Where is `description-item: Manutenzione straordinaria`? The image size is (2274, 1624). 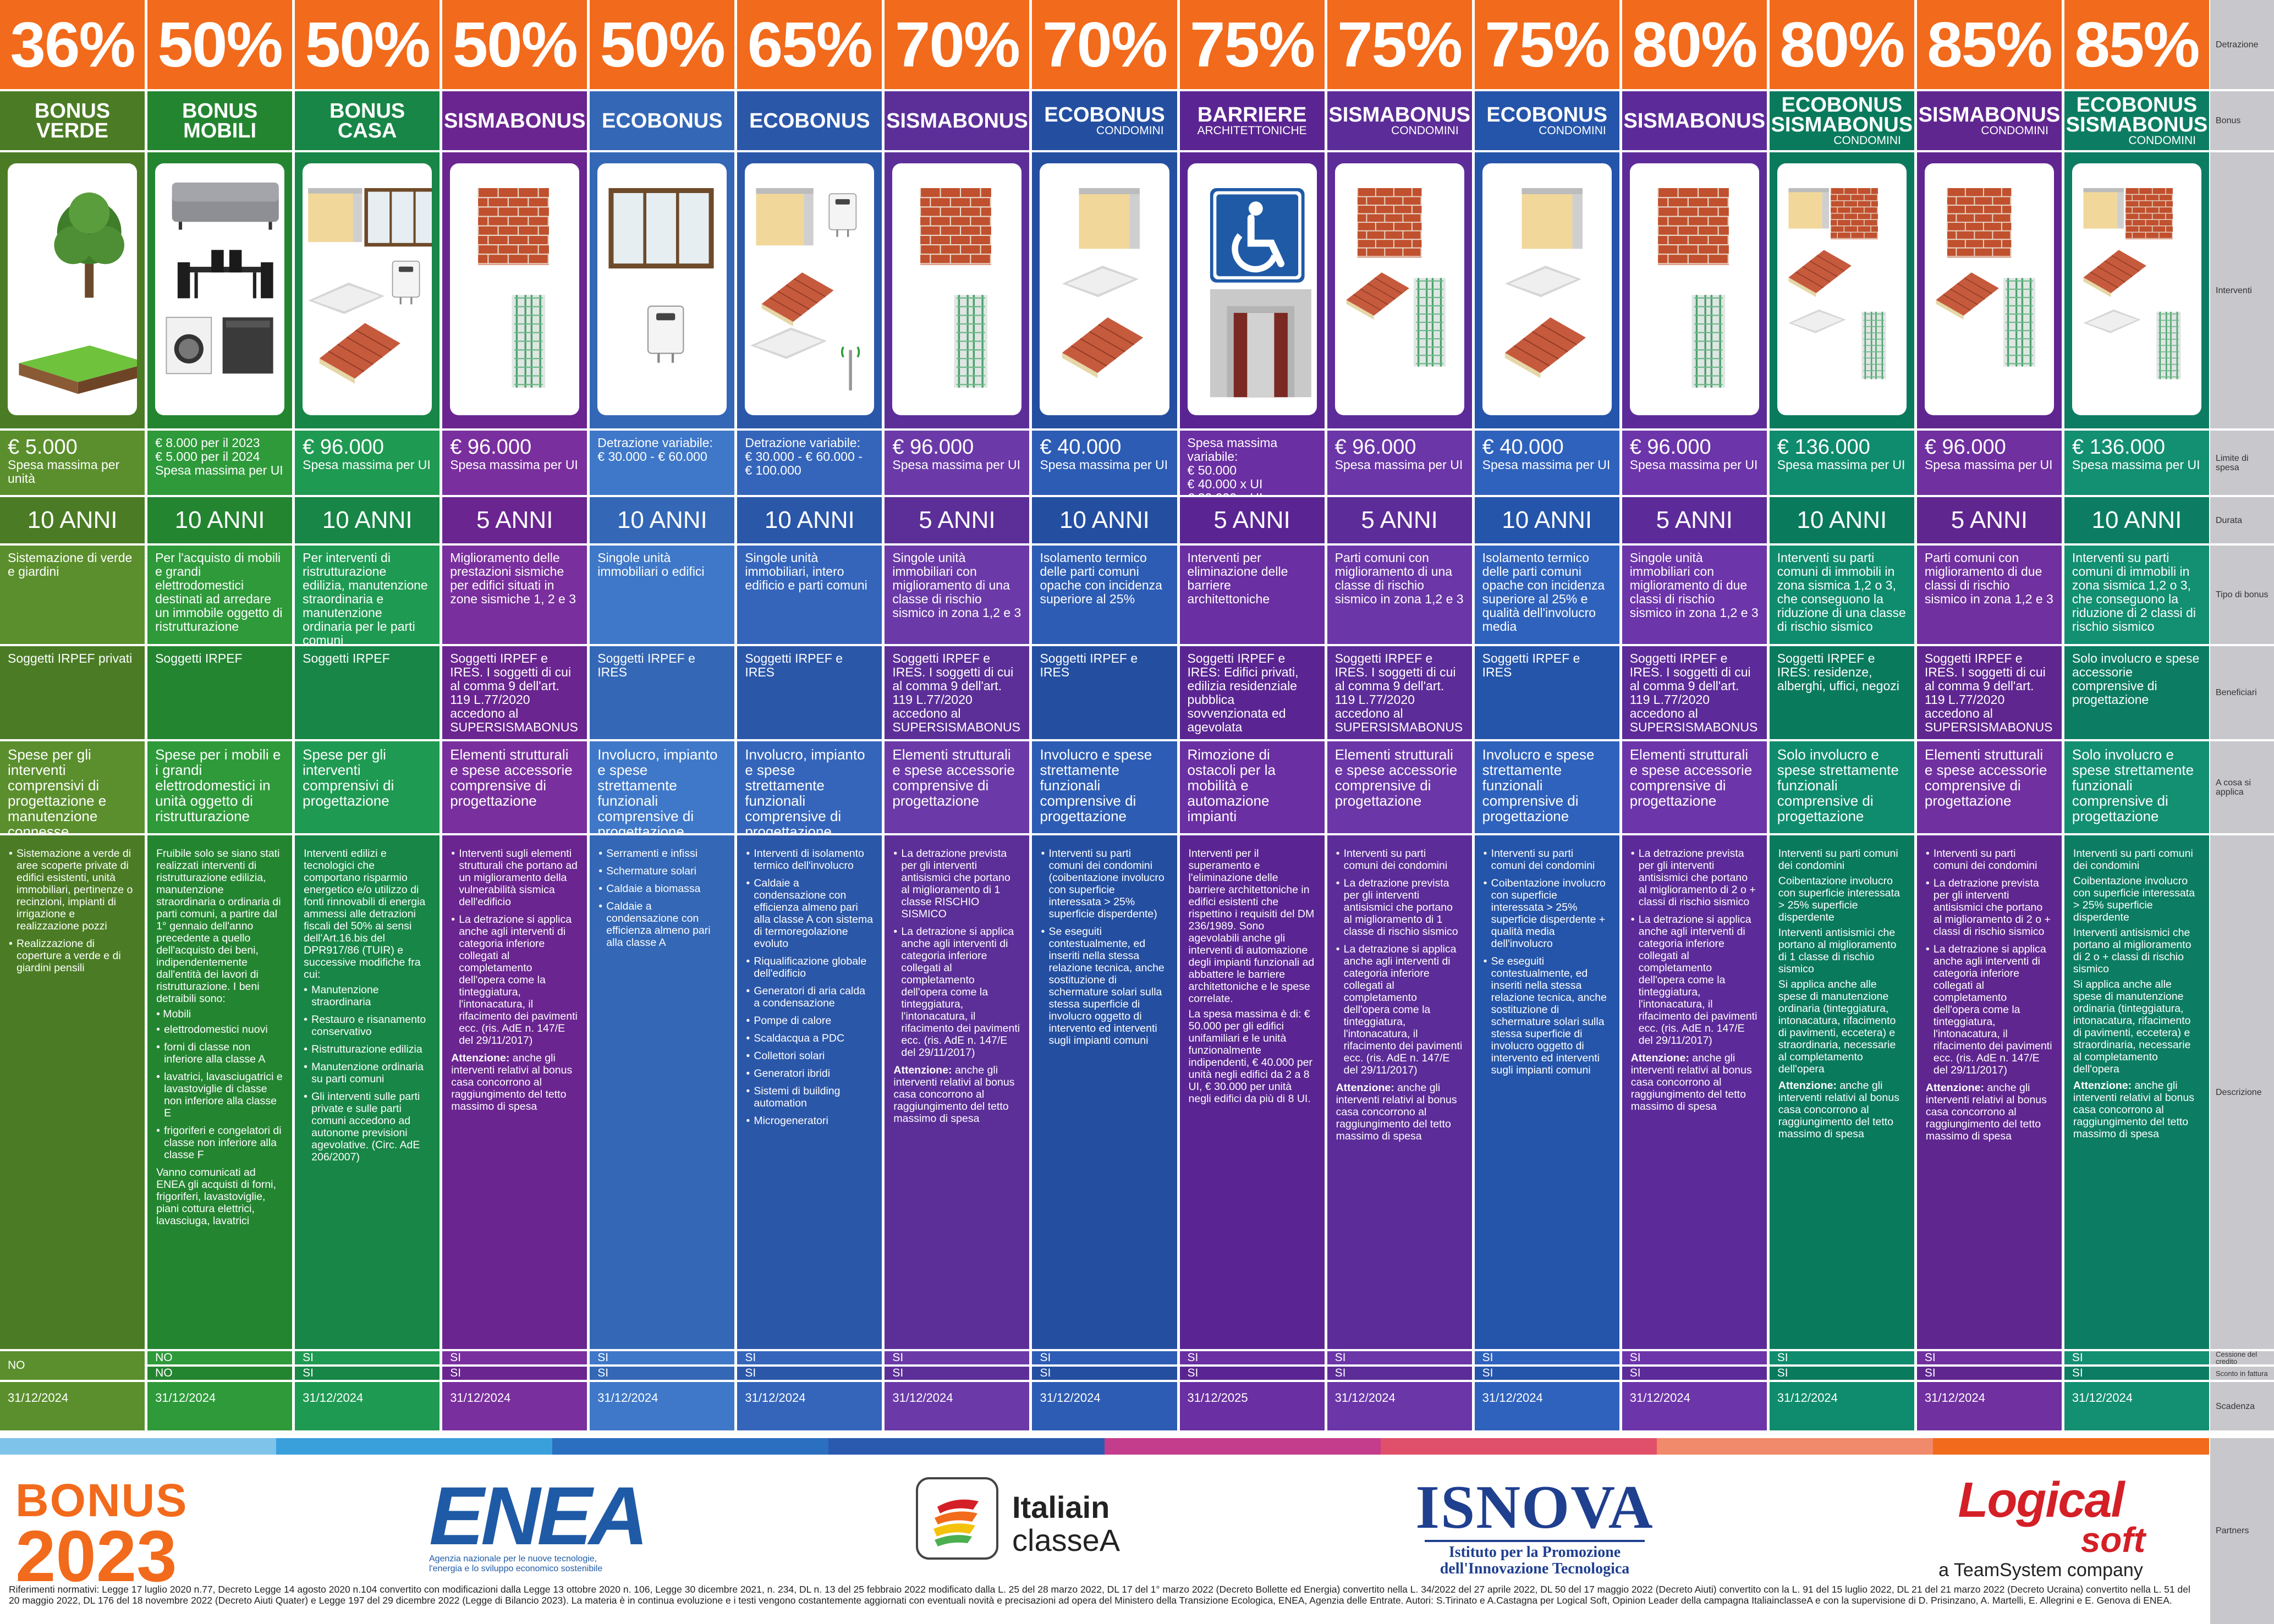
description-item: Manutenzione straordinaria is located at coordinates (368, 996).